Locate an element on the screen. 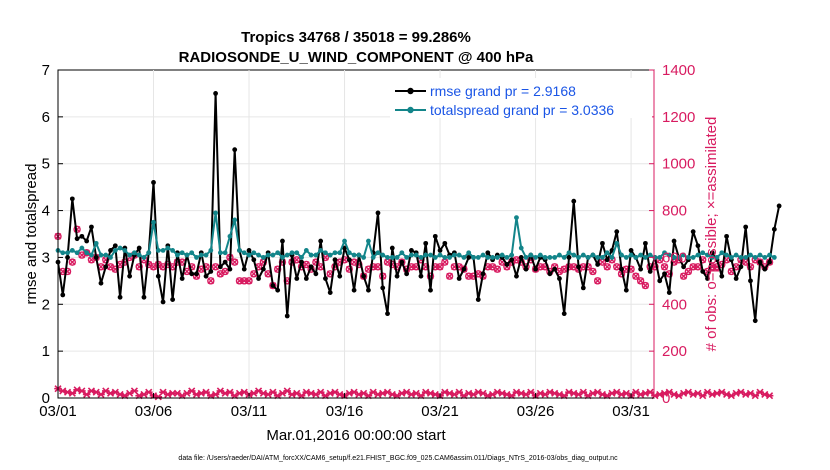 Image resolution: width=830 pixels, height=470 pixels. y-right-tick-label: 800 is located at coordinates (674, 211).